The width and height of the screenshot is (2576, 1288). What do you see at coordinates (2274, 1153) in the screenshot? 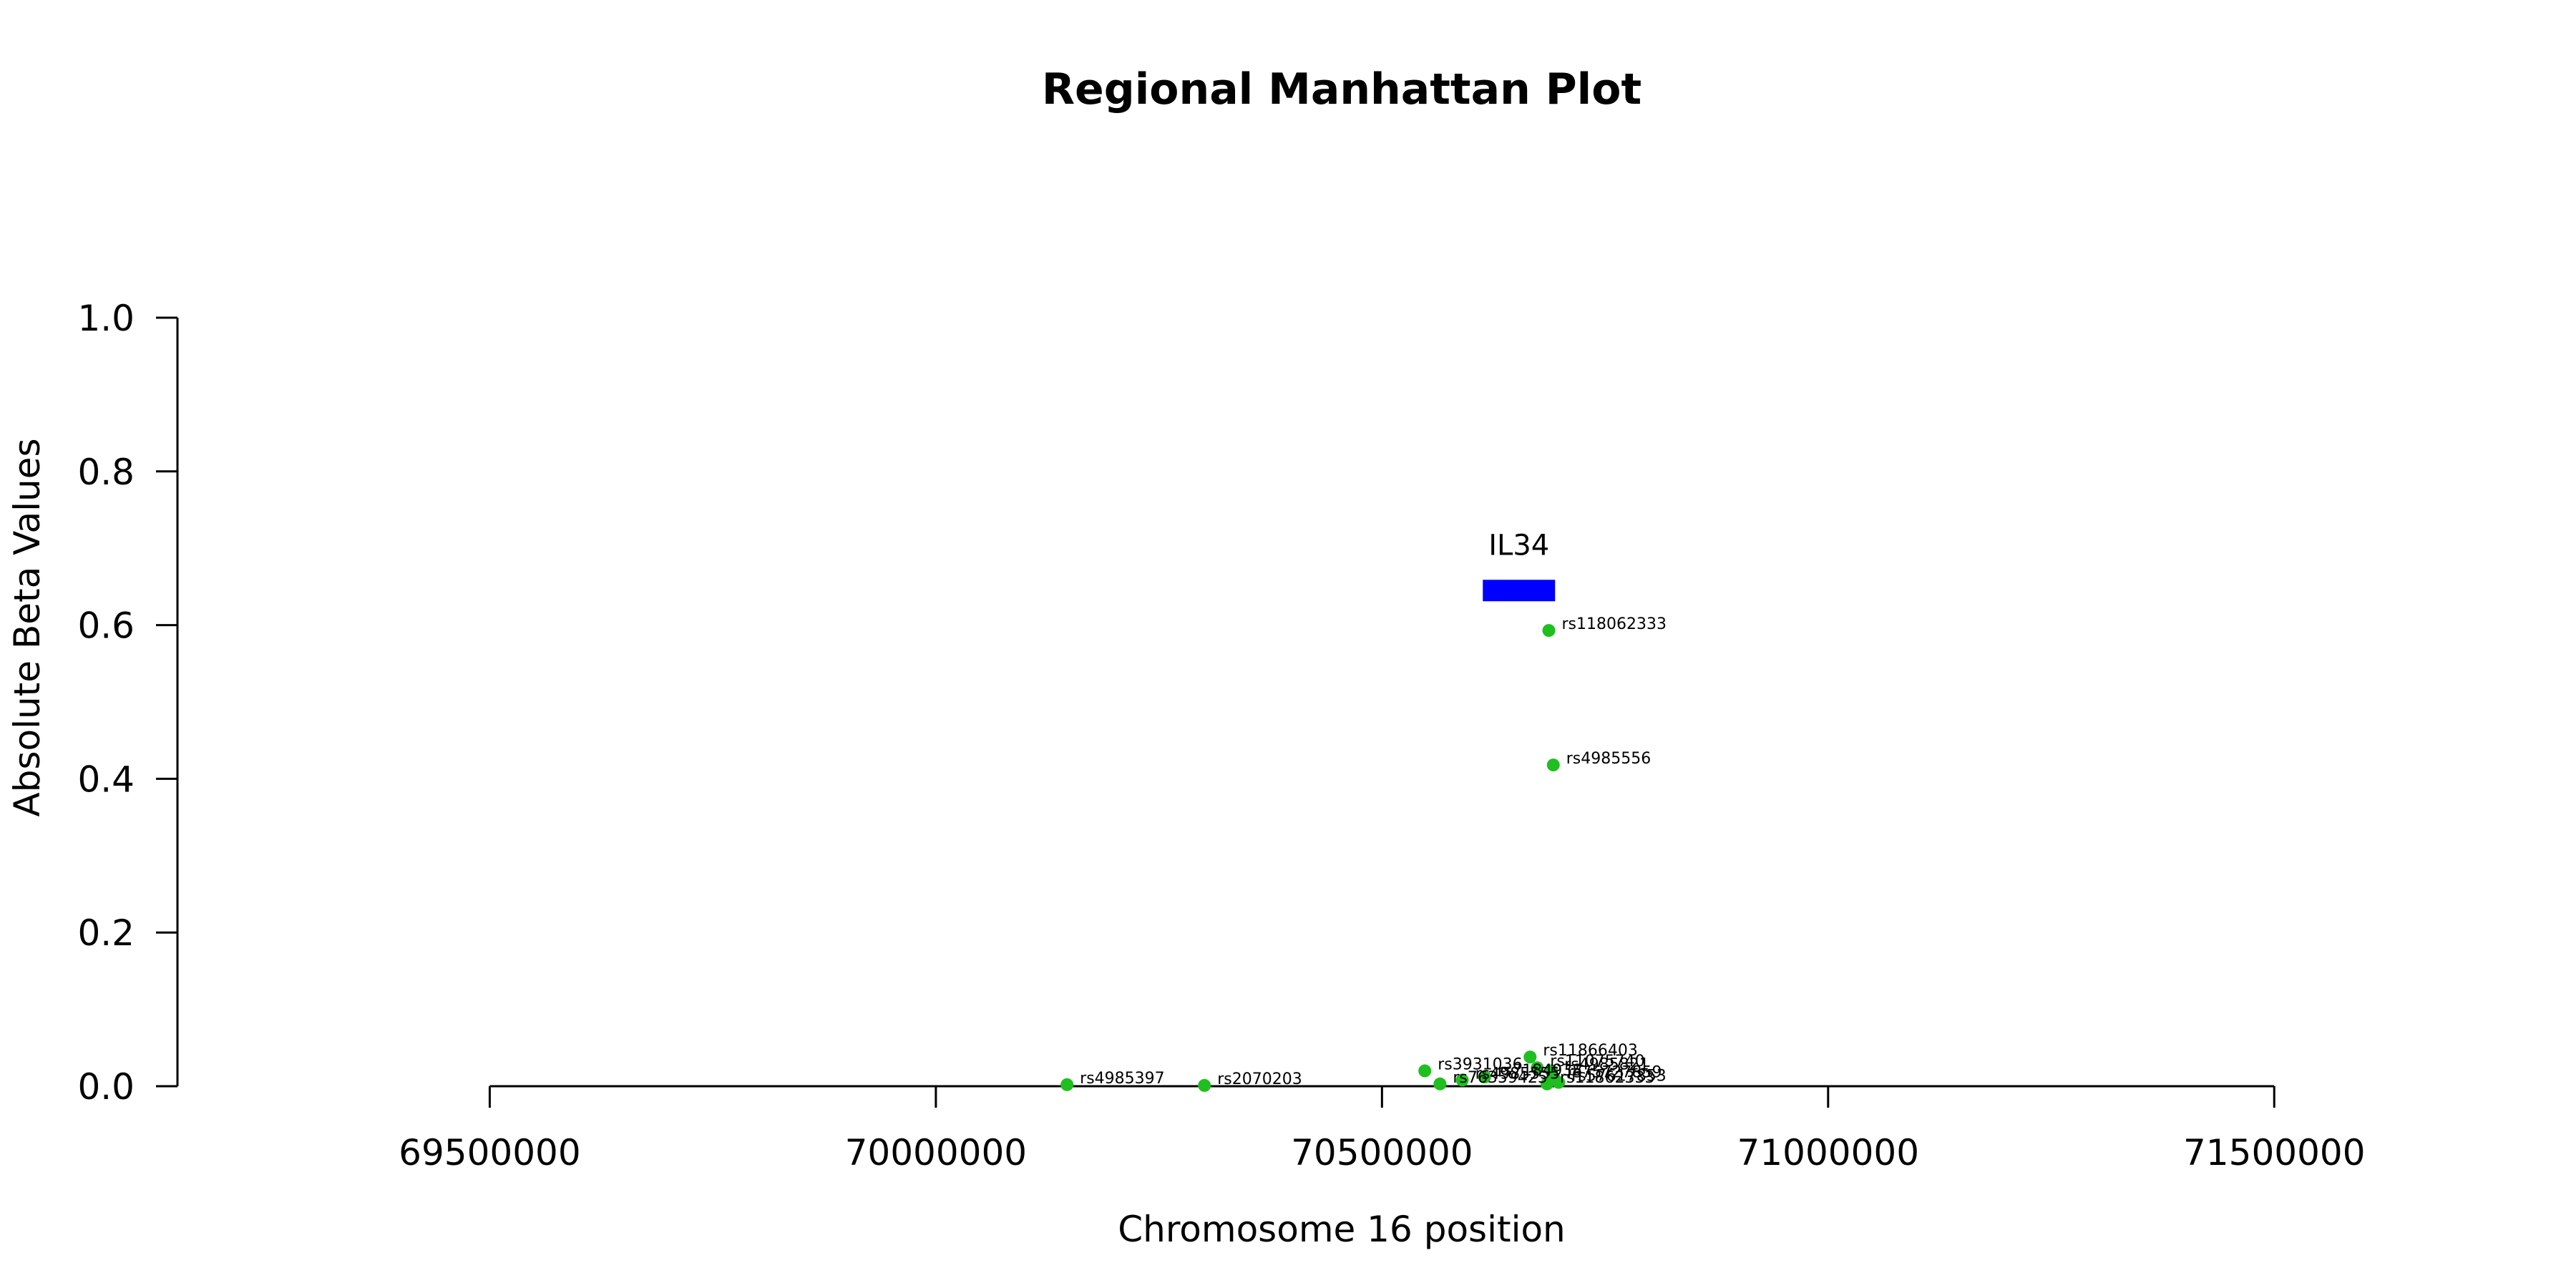
I see `x-tick-label: 71500000` at bounding box center [2274, 1153].